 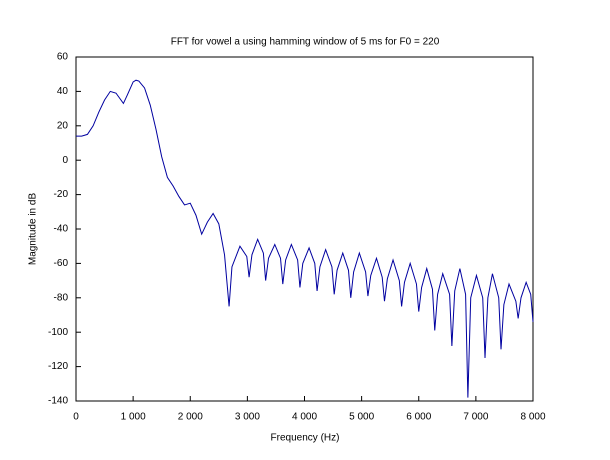 What do you see at coordinates (76, 417) in the screenshot?
I see `x-tick-label: 0` at bounding box center [76, 417].